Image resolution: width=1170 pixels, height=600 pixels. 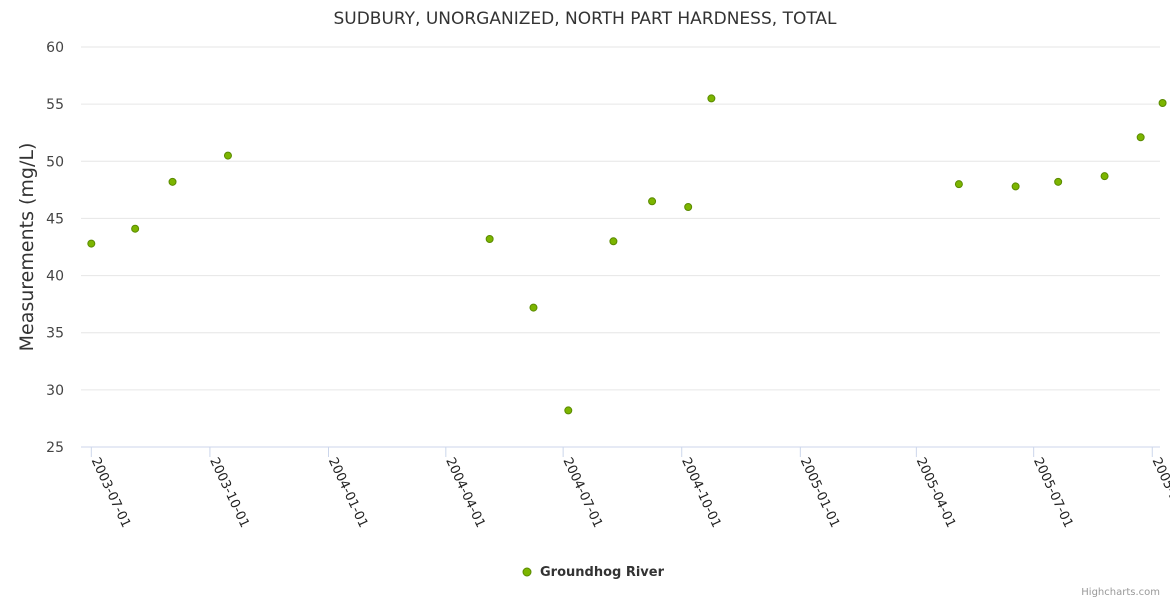 I want to click on y-axis-ticks: 25 30 35 40 45 50 55 60, so click(x=55, y=248).